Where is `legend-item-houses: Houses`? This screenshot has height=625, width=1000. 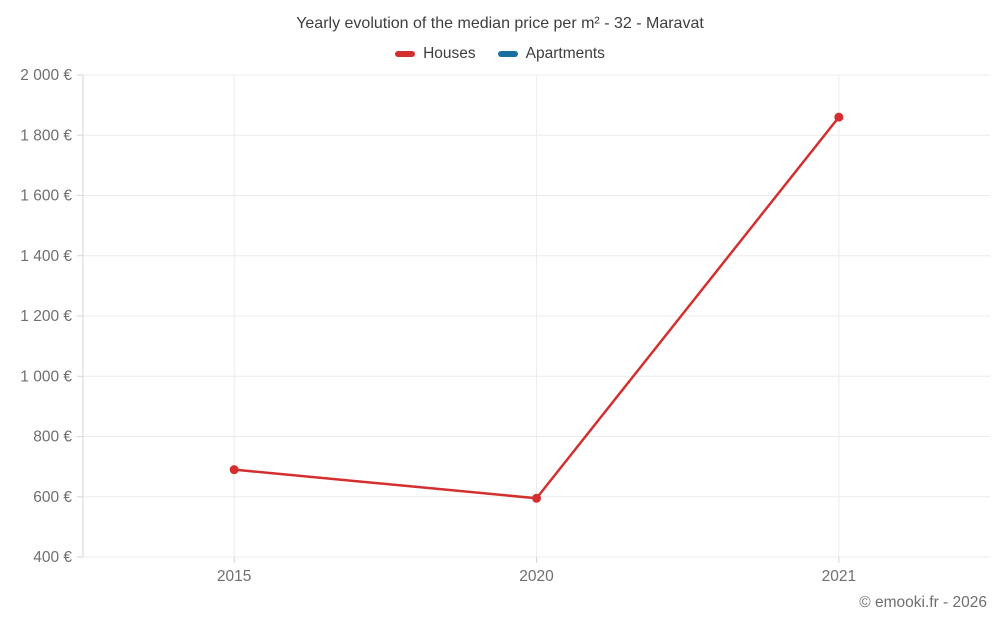
legend-item-houses: Houses is located at coordinates (435, 54).